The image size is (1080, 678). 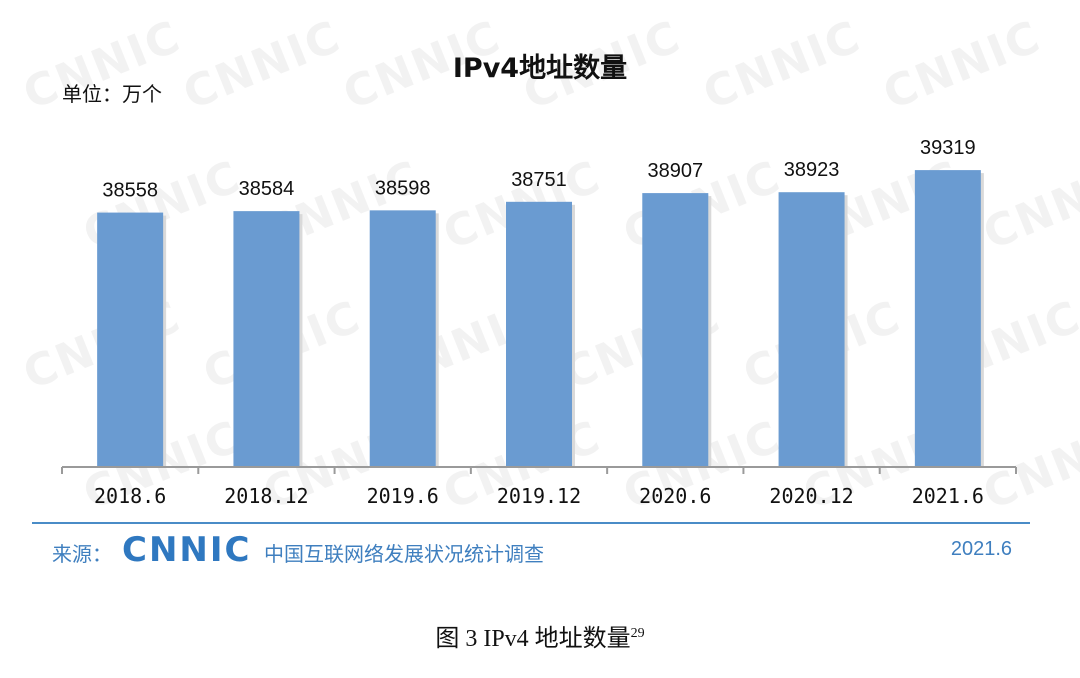 I want to click on source-divider, so click(x=531, y=523).